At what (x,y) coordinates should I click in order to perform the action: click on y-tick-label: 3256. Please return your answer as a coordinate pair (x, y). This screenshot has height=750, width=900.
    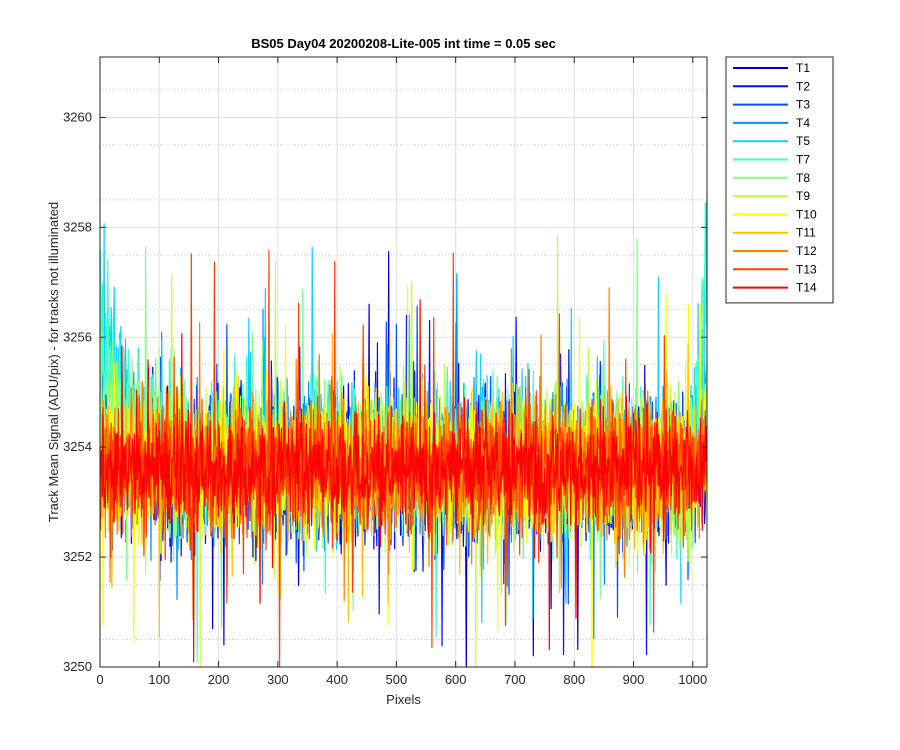
    Looking at the image, I should click on (77, 336).